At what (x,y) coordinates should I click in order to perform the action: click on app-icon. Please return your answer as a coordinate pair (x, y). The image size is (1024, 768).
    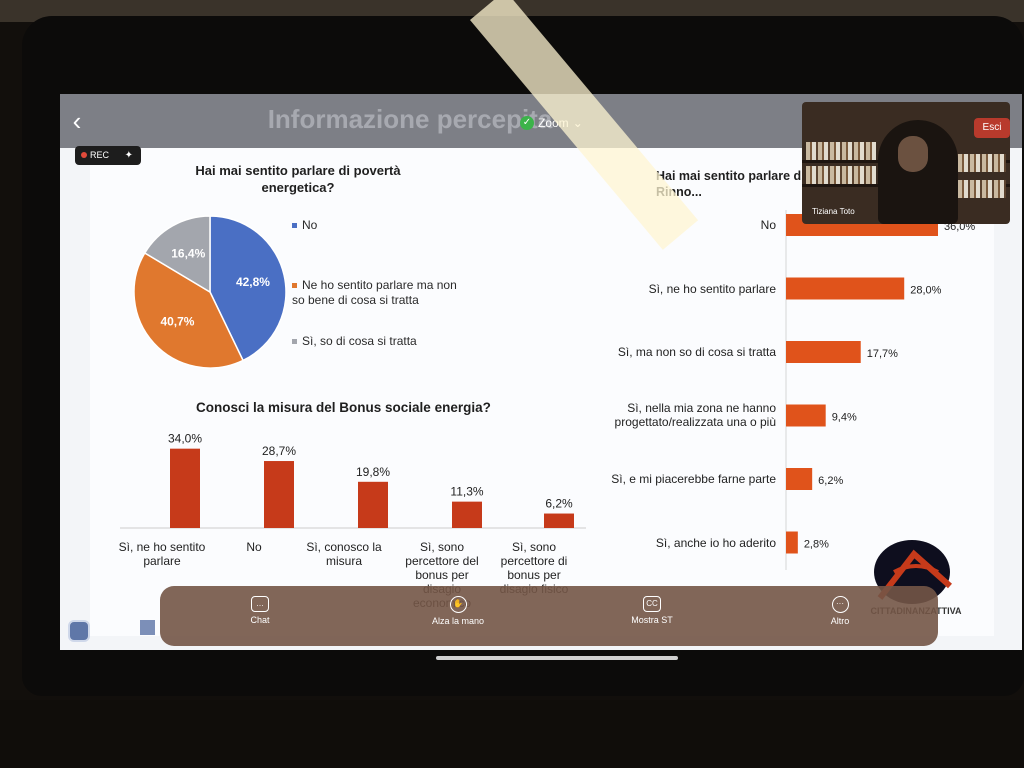
    Looking at the image, I should click on (79, 631).